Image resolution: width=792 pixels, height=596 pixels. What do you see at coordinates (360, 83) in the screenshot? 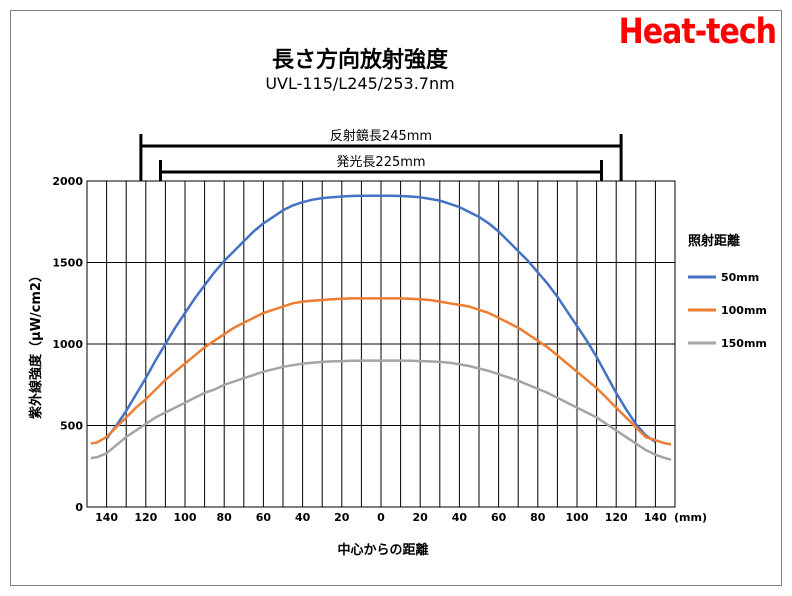
I see `chart-subtitle: UVL-115/L245/253.7nm` at bounding box center [360, 83].